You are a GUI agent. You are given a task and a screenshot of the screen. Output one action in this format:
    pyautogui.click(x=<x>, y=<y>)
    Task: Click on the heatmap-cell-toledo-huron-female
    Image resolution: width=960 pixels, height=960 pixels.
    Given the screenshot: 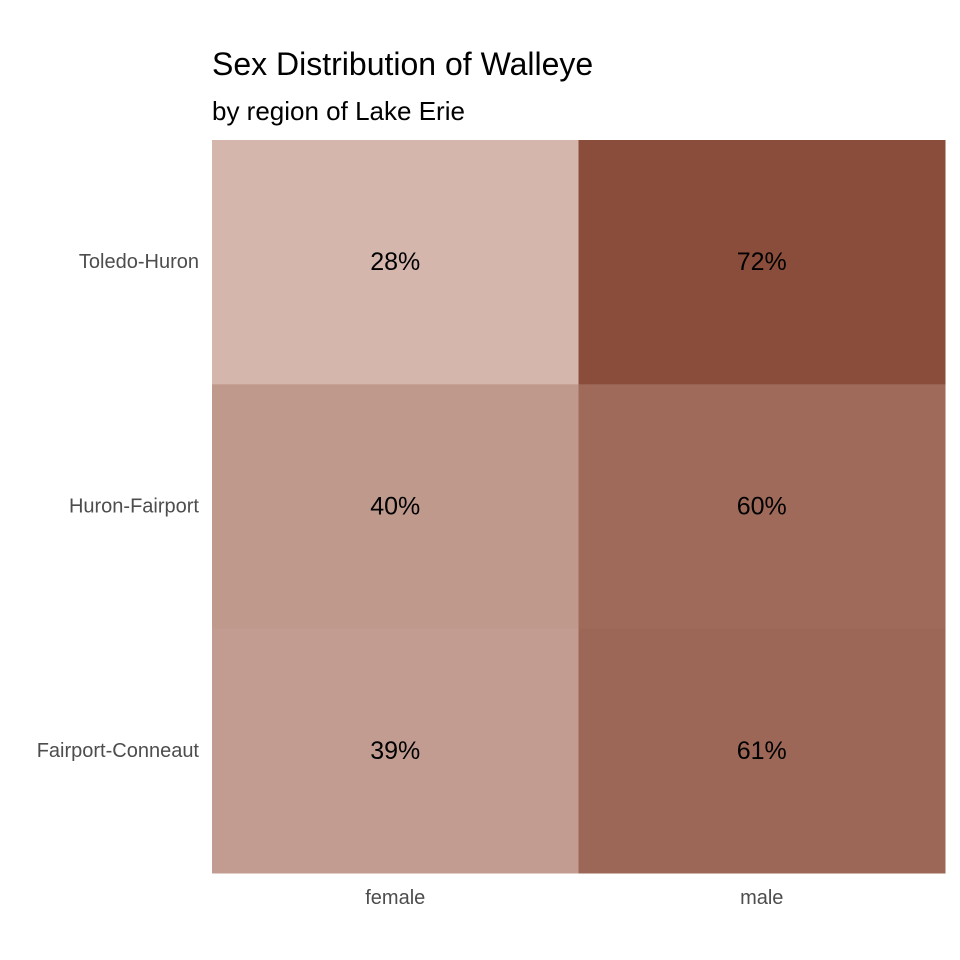 What is the action you would take?
    pyautogui.click(x=395, y=262)
    